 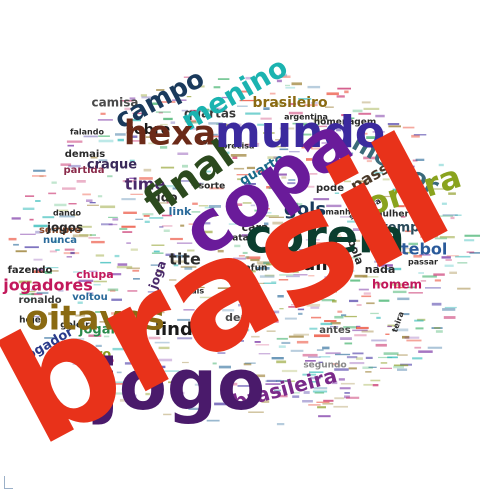 What do you see at coordinates (320, 264) in the screenshot?
I see `cloud-word-rumo: rumo` at bounding box center [320, 264].